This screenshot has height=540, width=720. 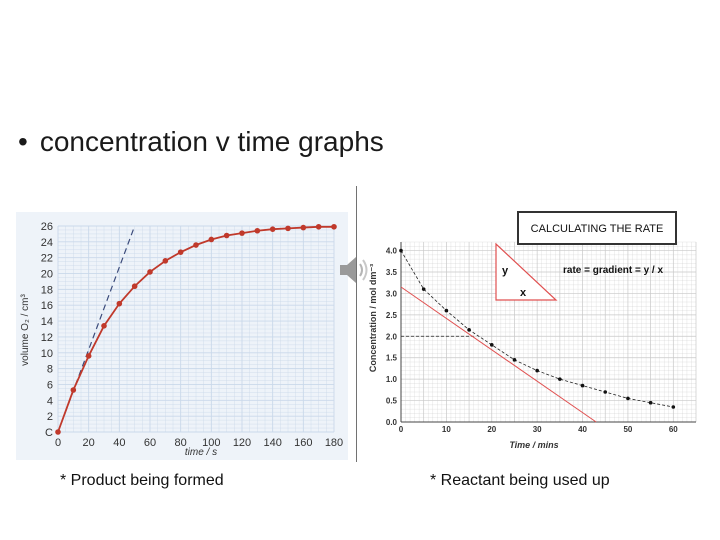 I want to click on y-axis-label: volume O₂ / cm³, so click(x=25, y=329).